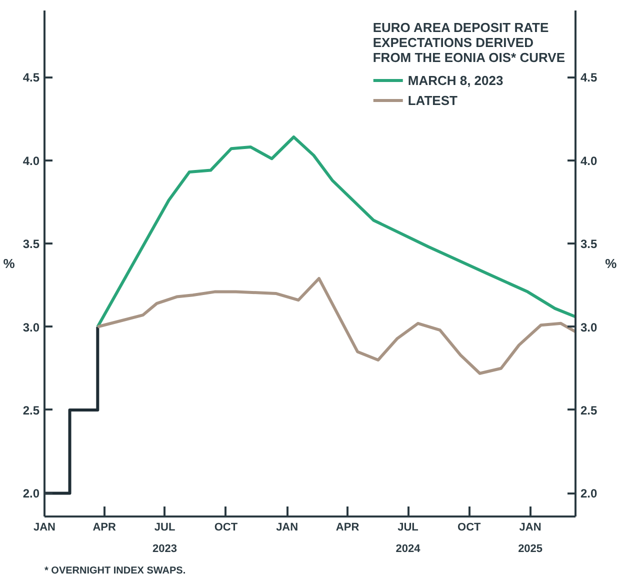  What do you see at coordinates (589, 493) in the screenshot?
I see `y2-tick-label: 2.0` at bounding box center [589, 493].